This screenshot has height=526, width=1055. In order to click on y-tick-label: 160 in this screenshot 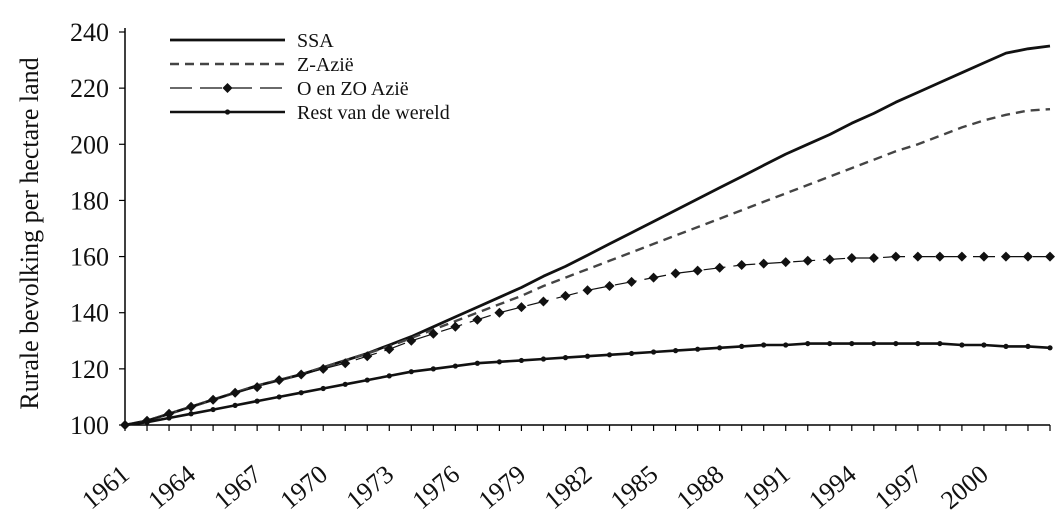, I will do `click(89, 257)`.